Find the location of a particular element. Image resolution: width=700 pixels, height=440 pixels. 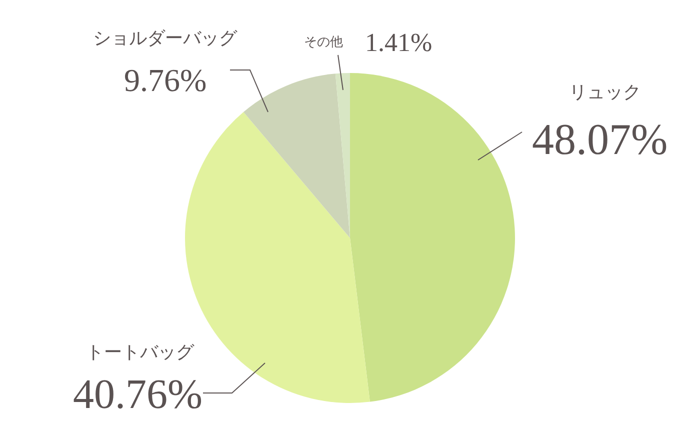

slice-label: ショルダーバッグ is located at coordinates (165, 38).